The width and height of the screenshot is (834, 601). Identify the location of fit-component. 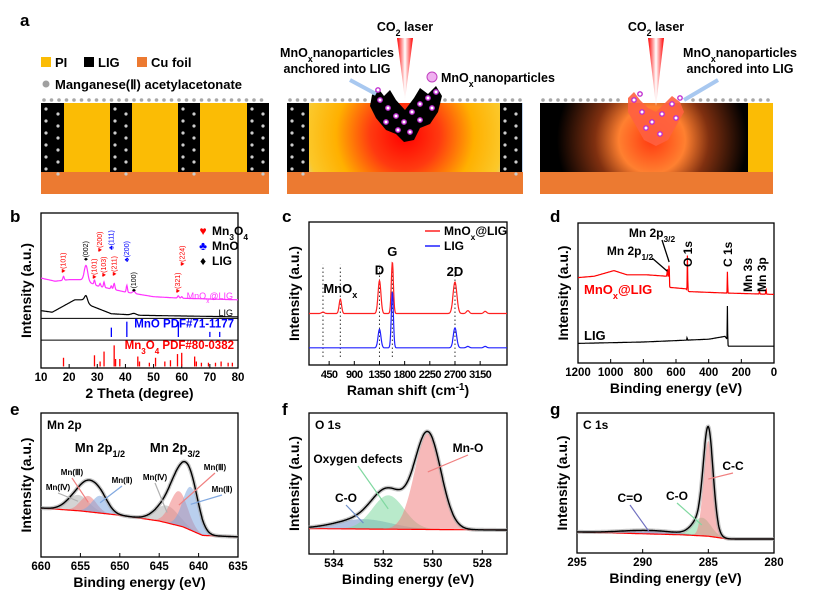
(675, 528).